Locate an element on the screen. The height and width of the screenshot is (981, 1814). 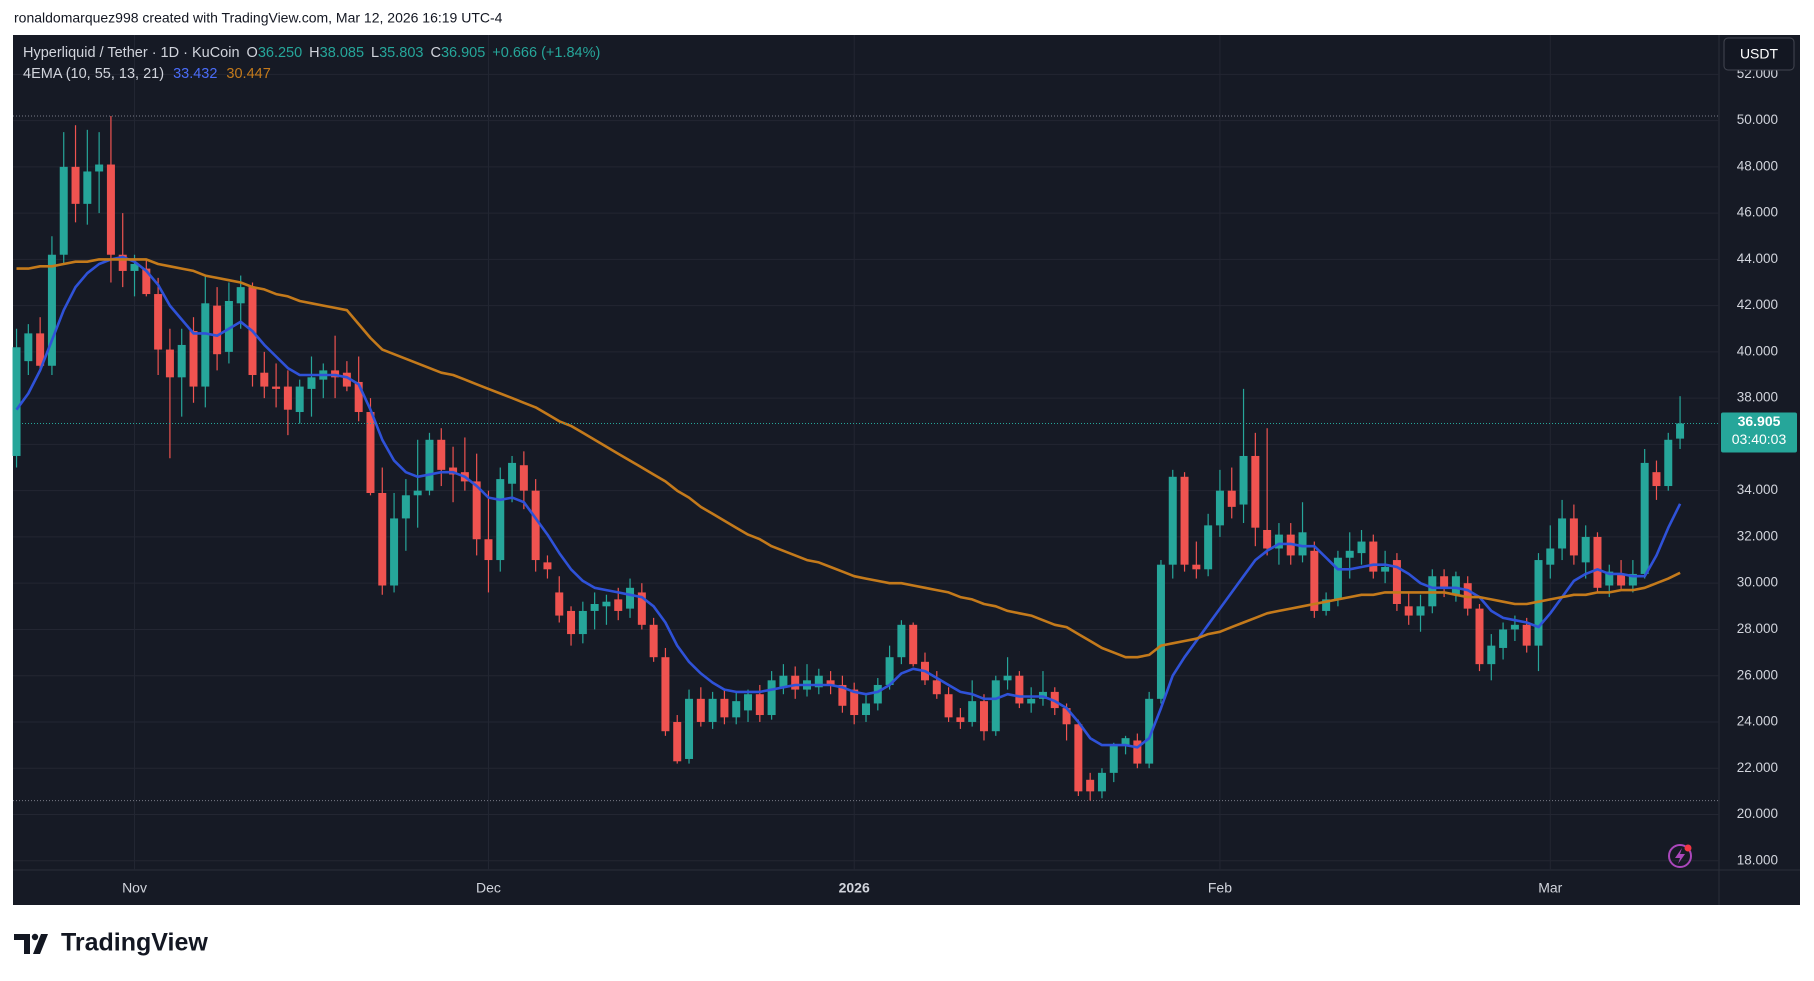
y-tick-label: 50.000 is located at coordinates (1757, 119).